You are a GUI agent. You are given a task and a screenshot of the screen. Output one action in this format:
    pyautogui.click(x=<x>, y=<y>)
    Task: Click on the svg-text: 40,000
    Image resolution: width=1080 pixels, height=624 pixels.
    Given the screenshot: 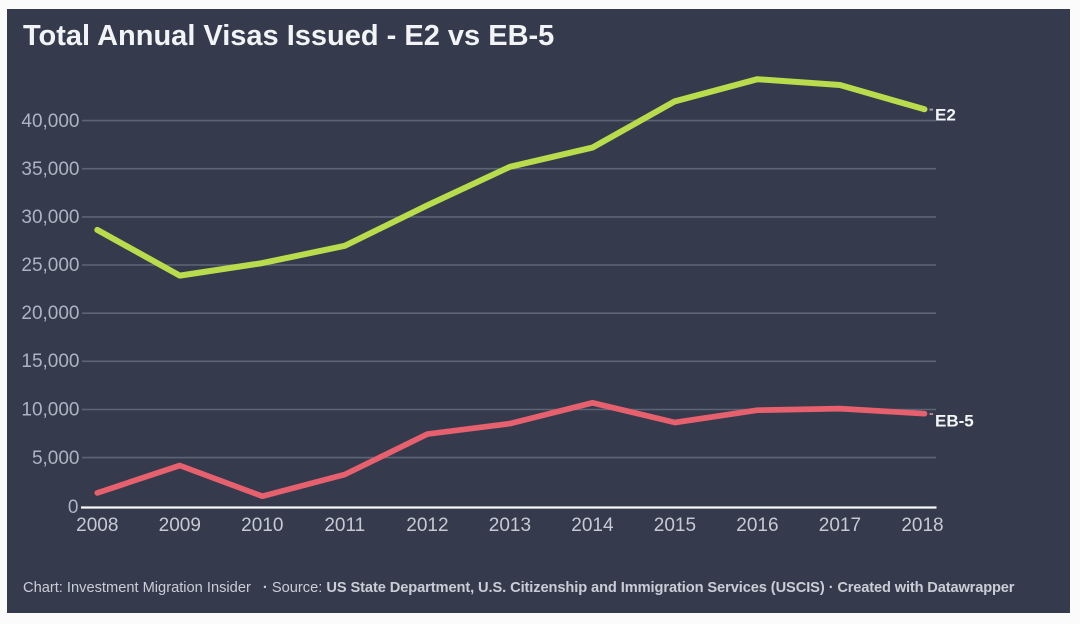 What is the action you would take?
    pyautogui.click(x=50, y=121)
    